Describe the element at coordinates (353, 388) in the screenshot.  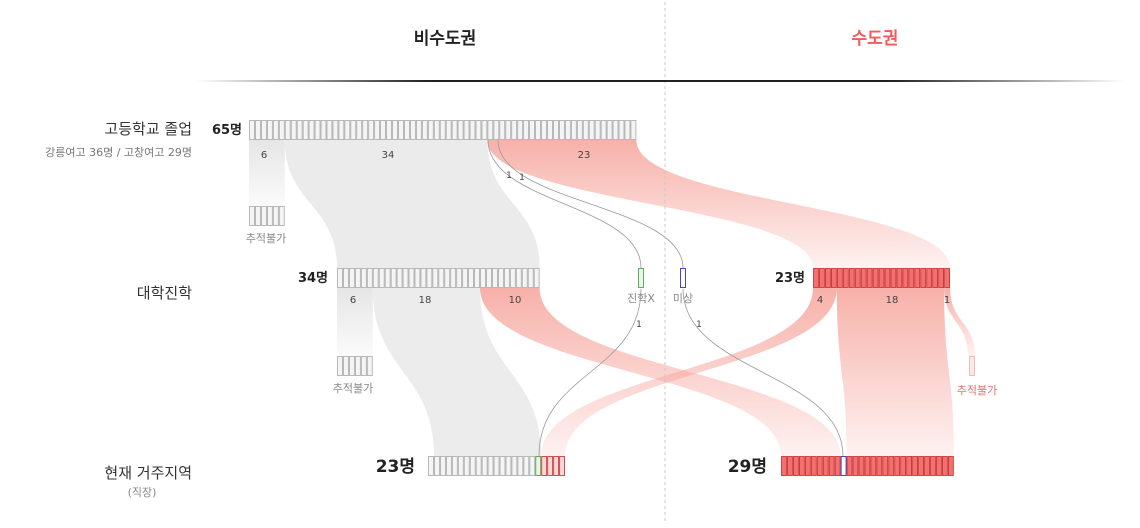
I see `uni-noncap-untracked-label: 추적불가` at that location.